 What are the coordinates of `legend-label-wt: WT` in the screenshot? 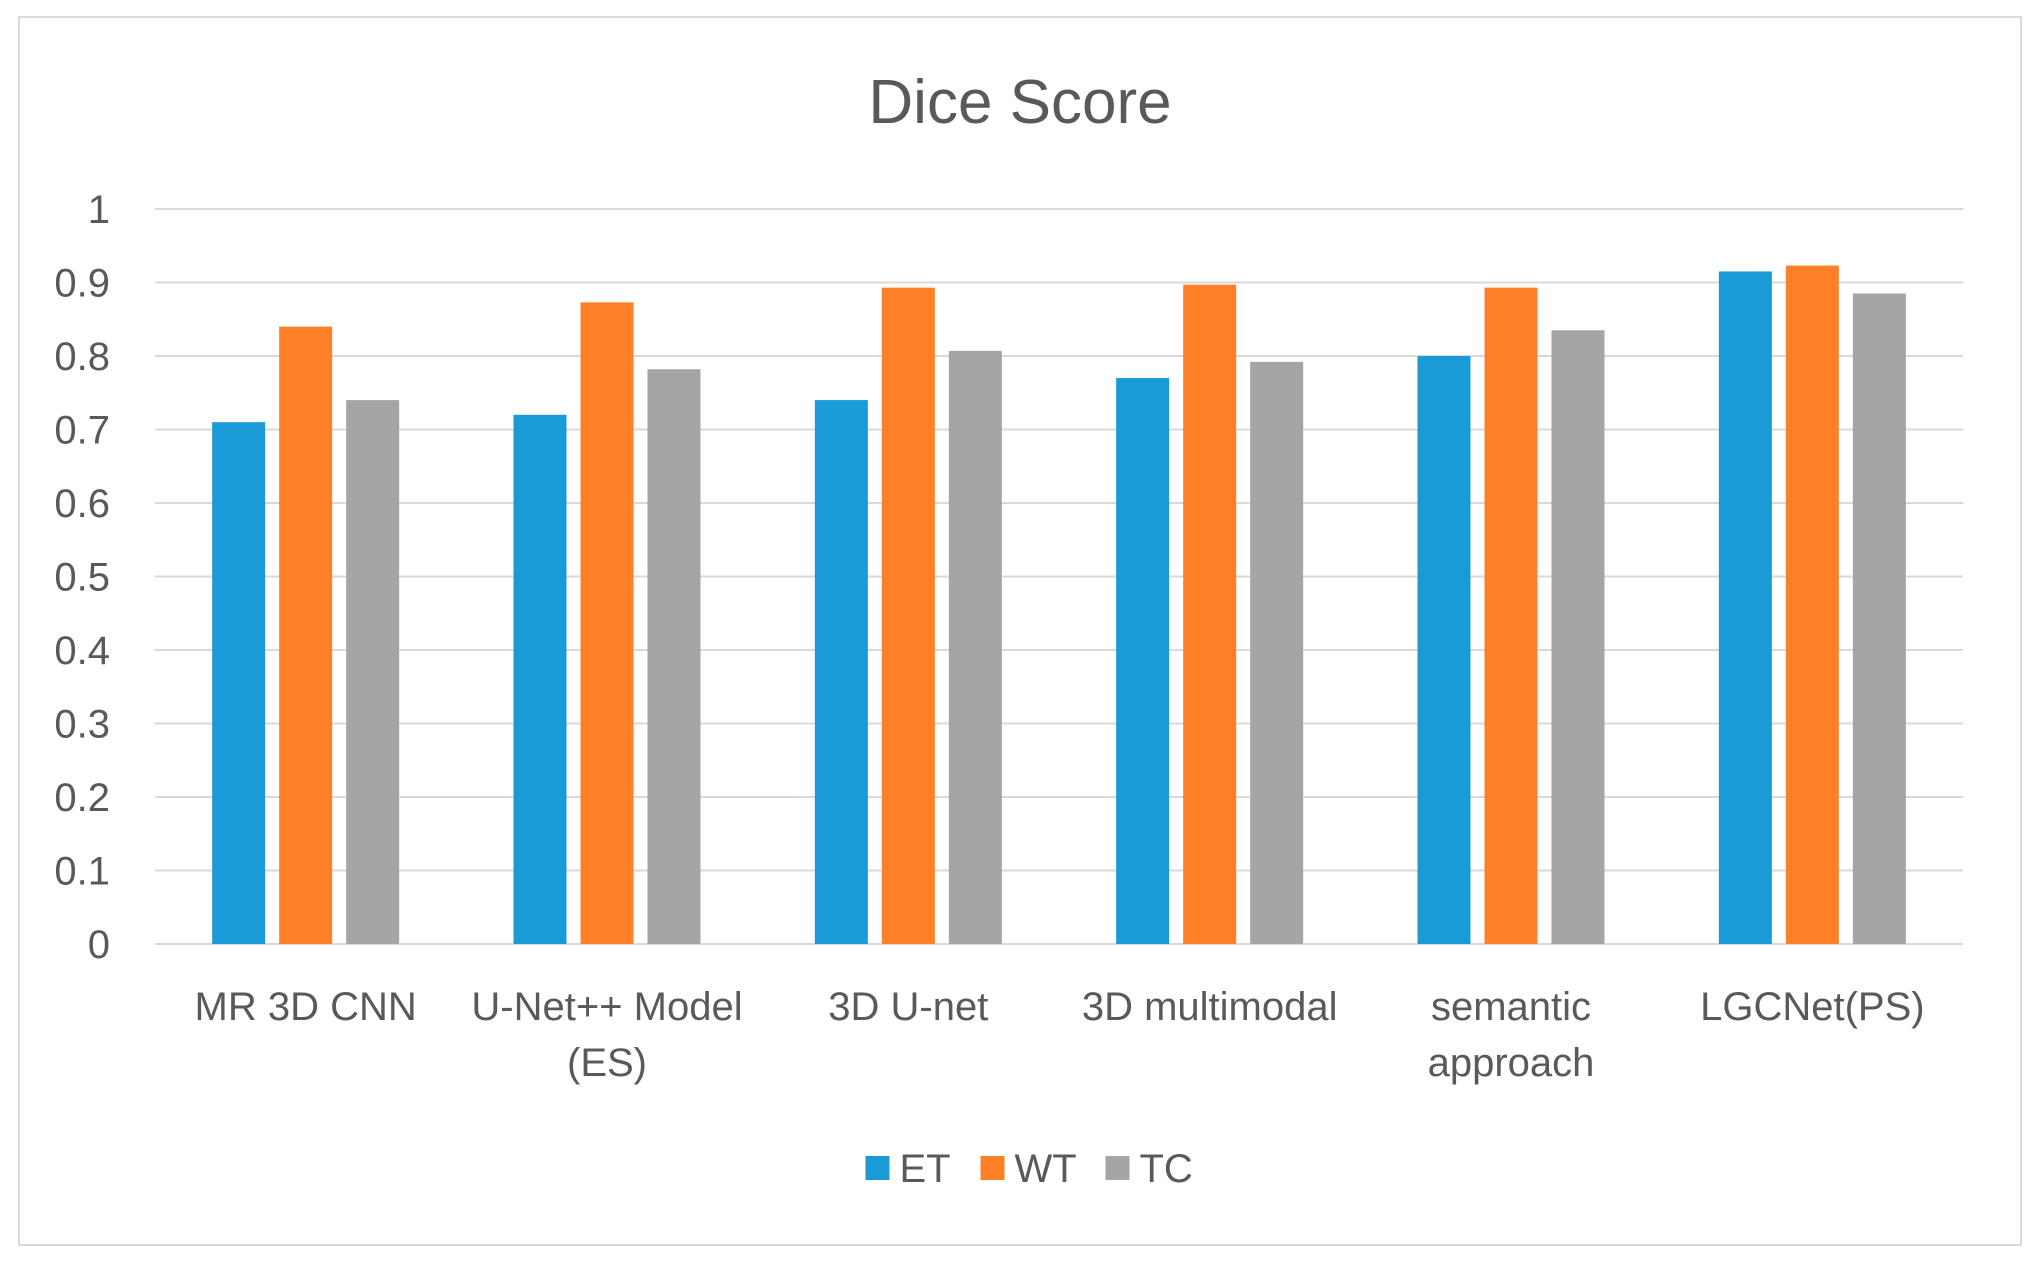 It's located at (1046, 1169).